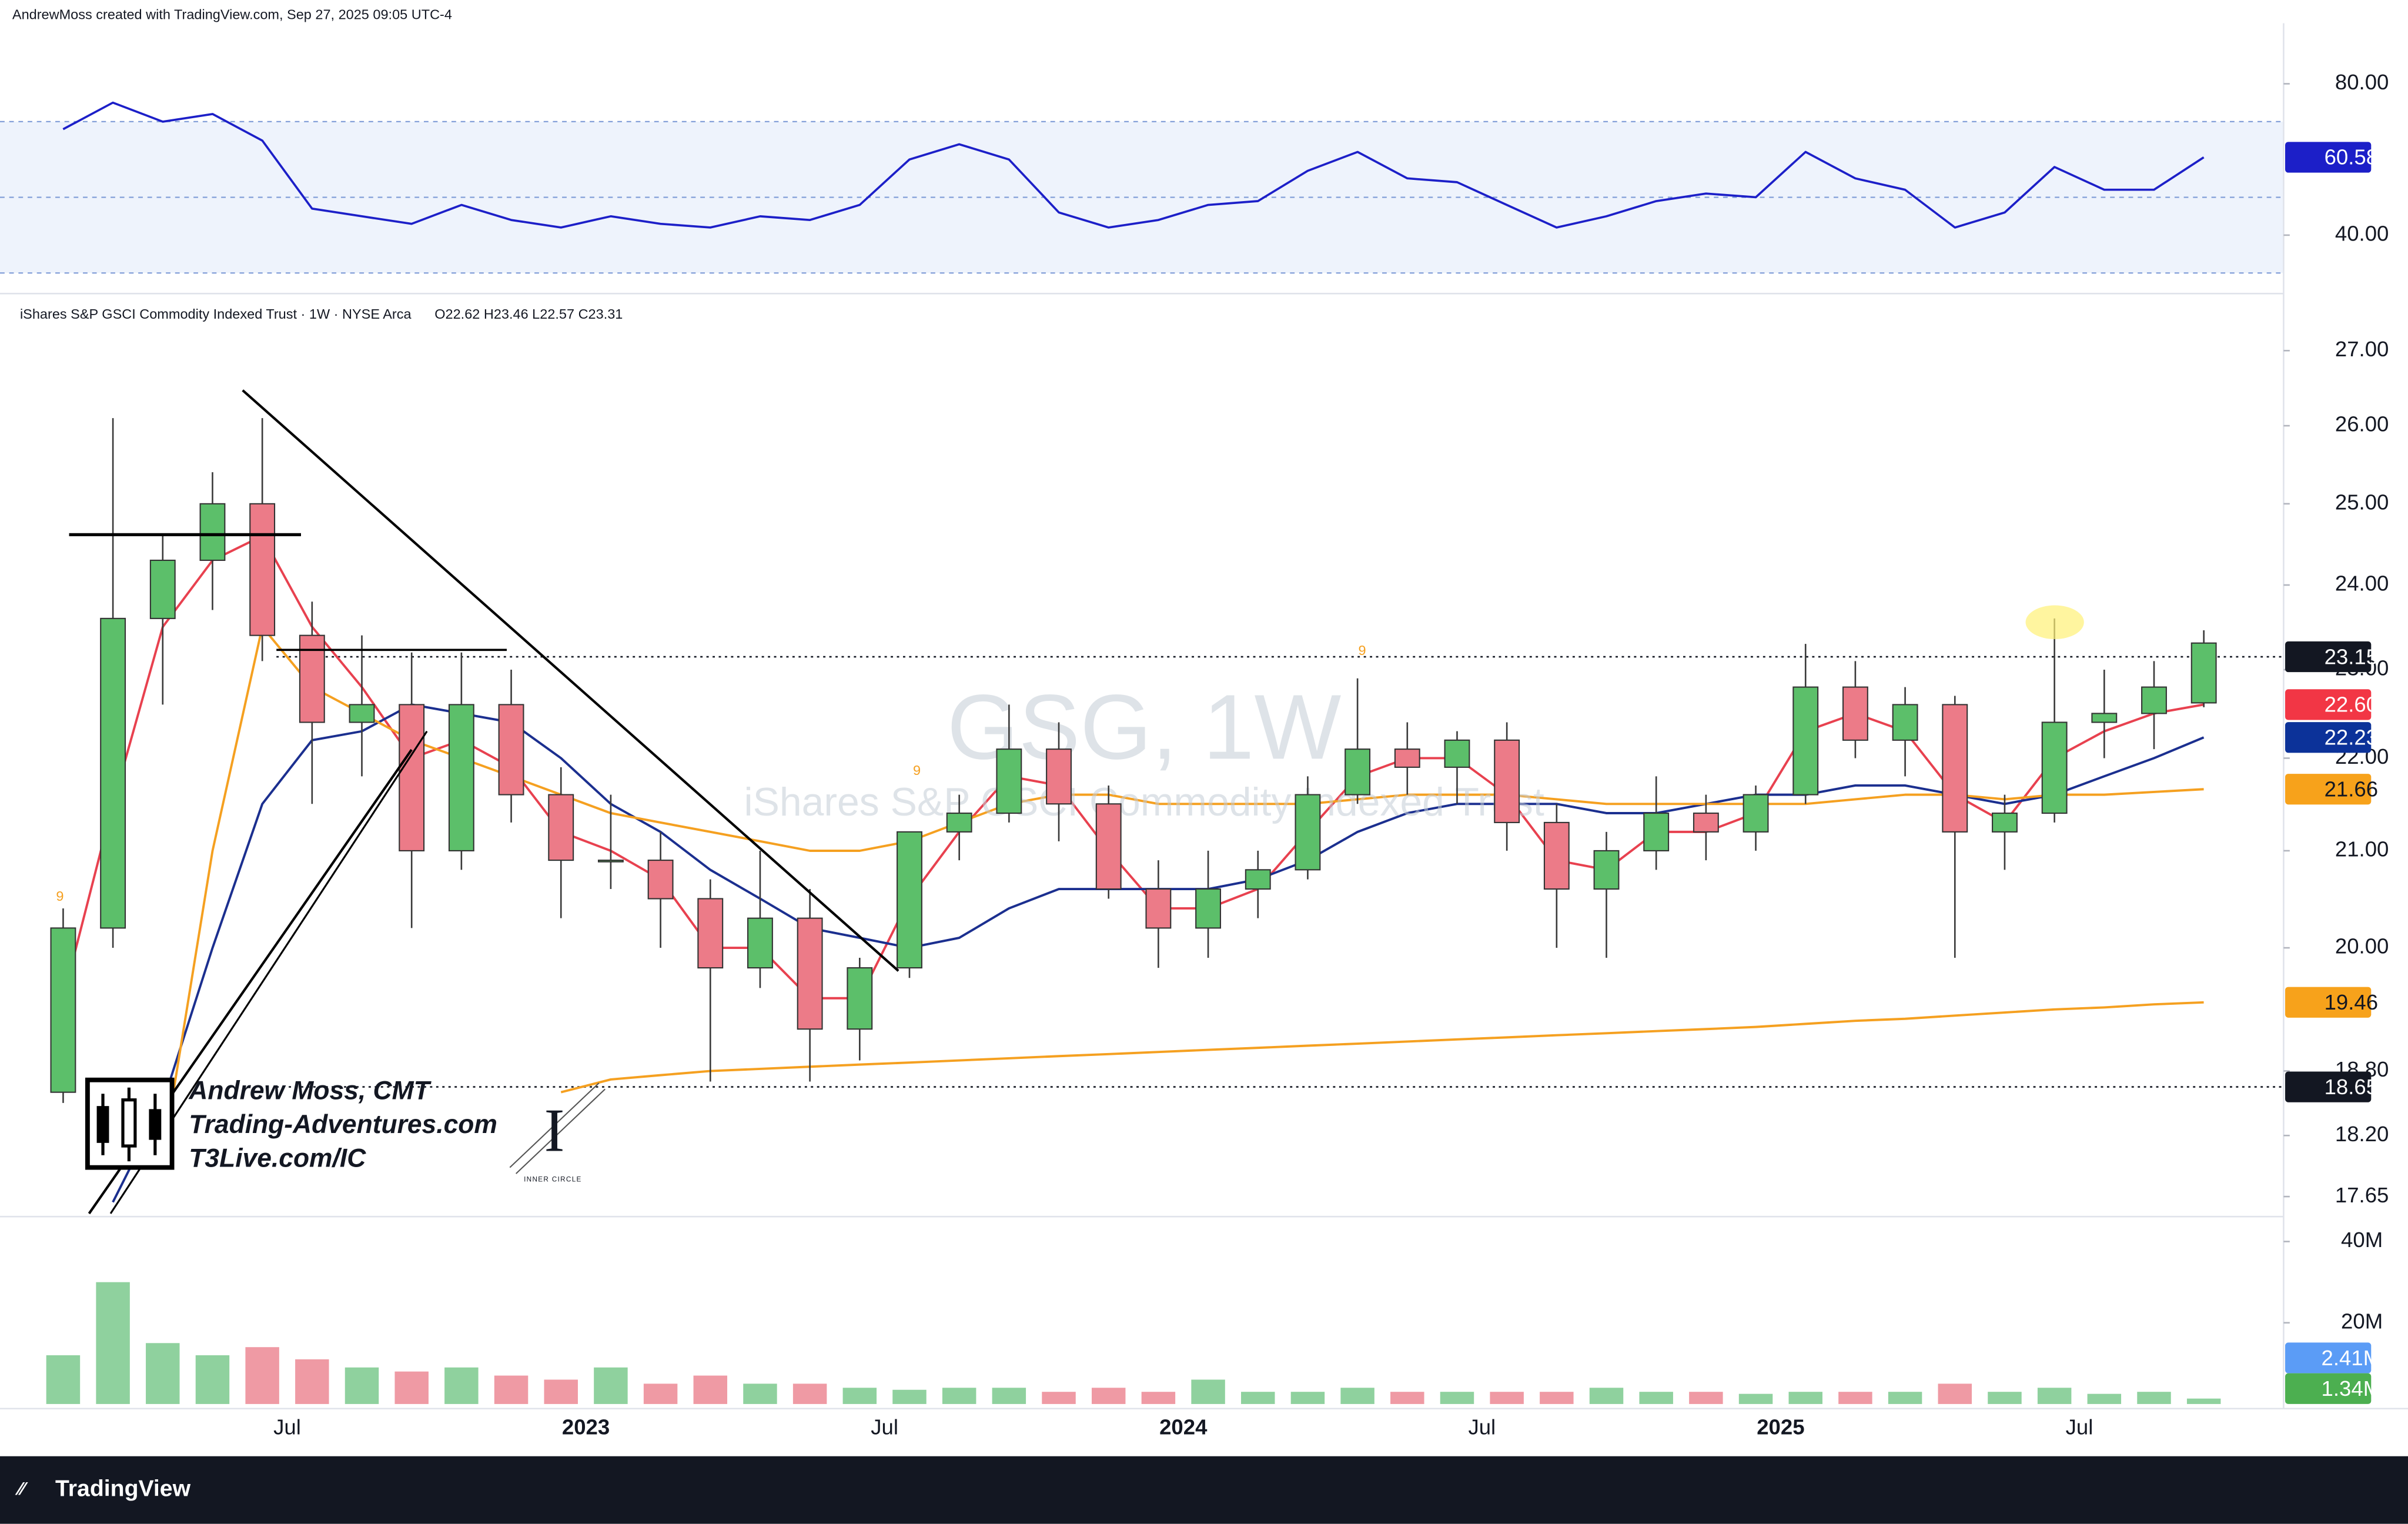 The height and width of the screenshot is (1524, 2408). What do you see at coordinates (123, 1489) in the screenshot?
I see `footer-text: TradingView` at bounding box center [123, 1489].